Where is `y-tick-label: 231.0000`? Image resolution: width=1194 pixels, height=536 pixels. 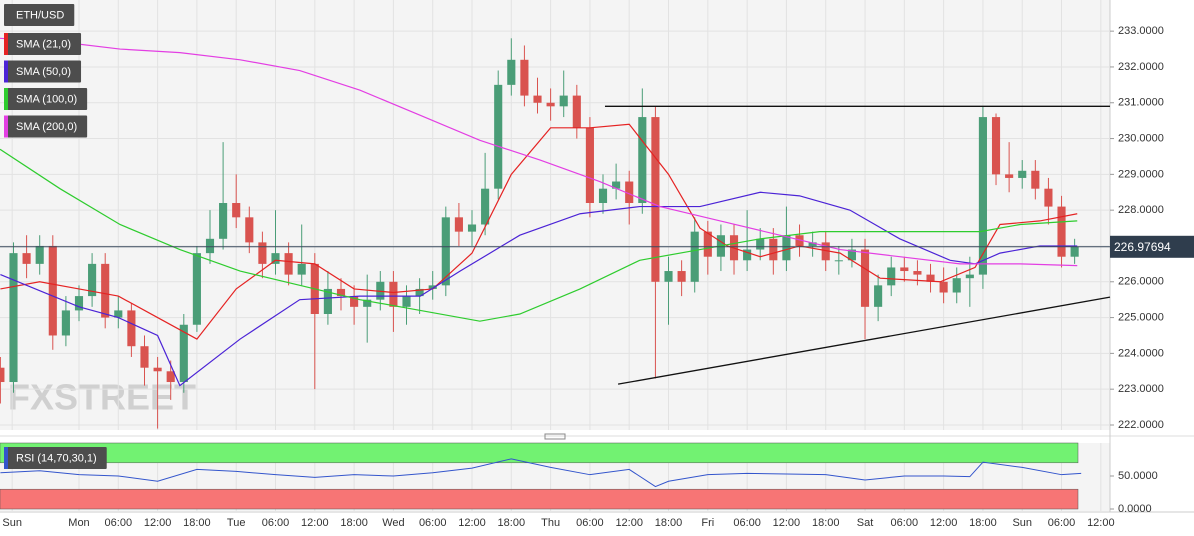
y-tick-label: 231.0000 is located at coordinates (1141, 103).